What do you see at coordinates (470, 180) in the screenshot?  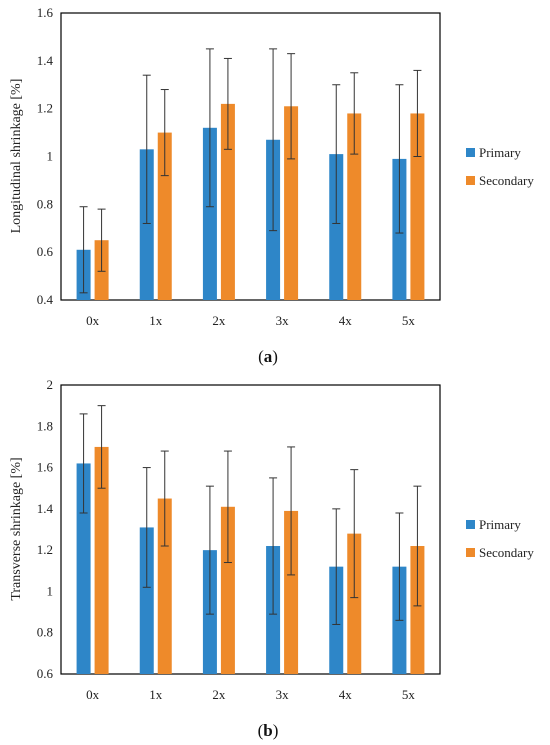 I see `legend-swatch-secondary-a` at bounding box center [470, 180].